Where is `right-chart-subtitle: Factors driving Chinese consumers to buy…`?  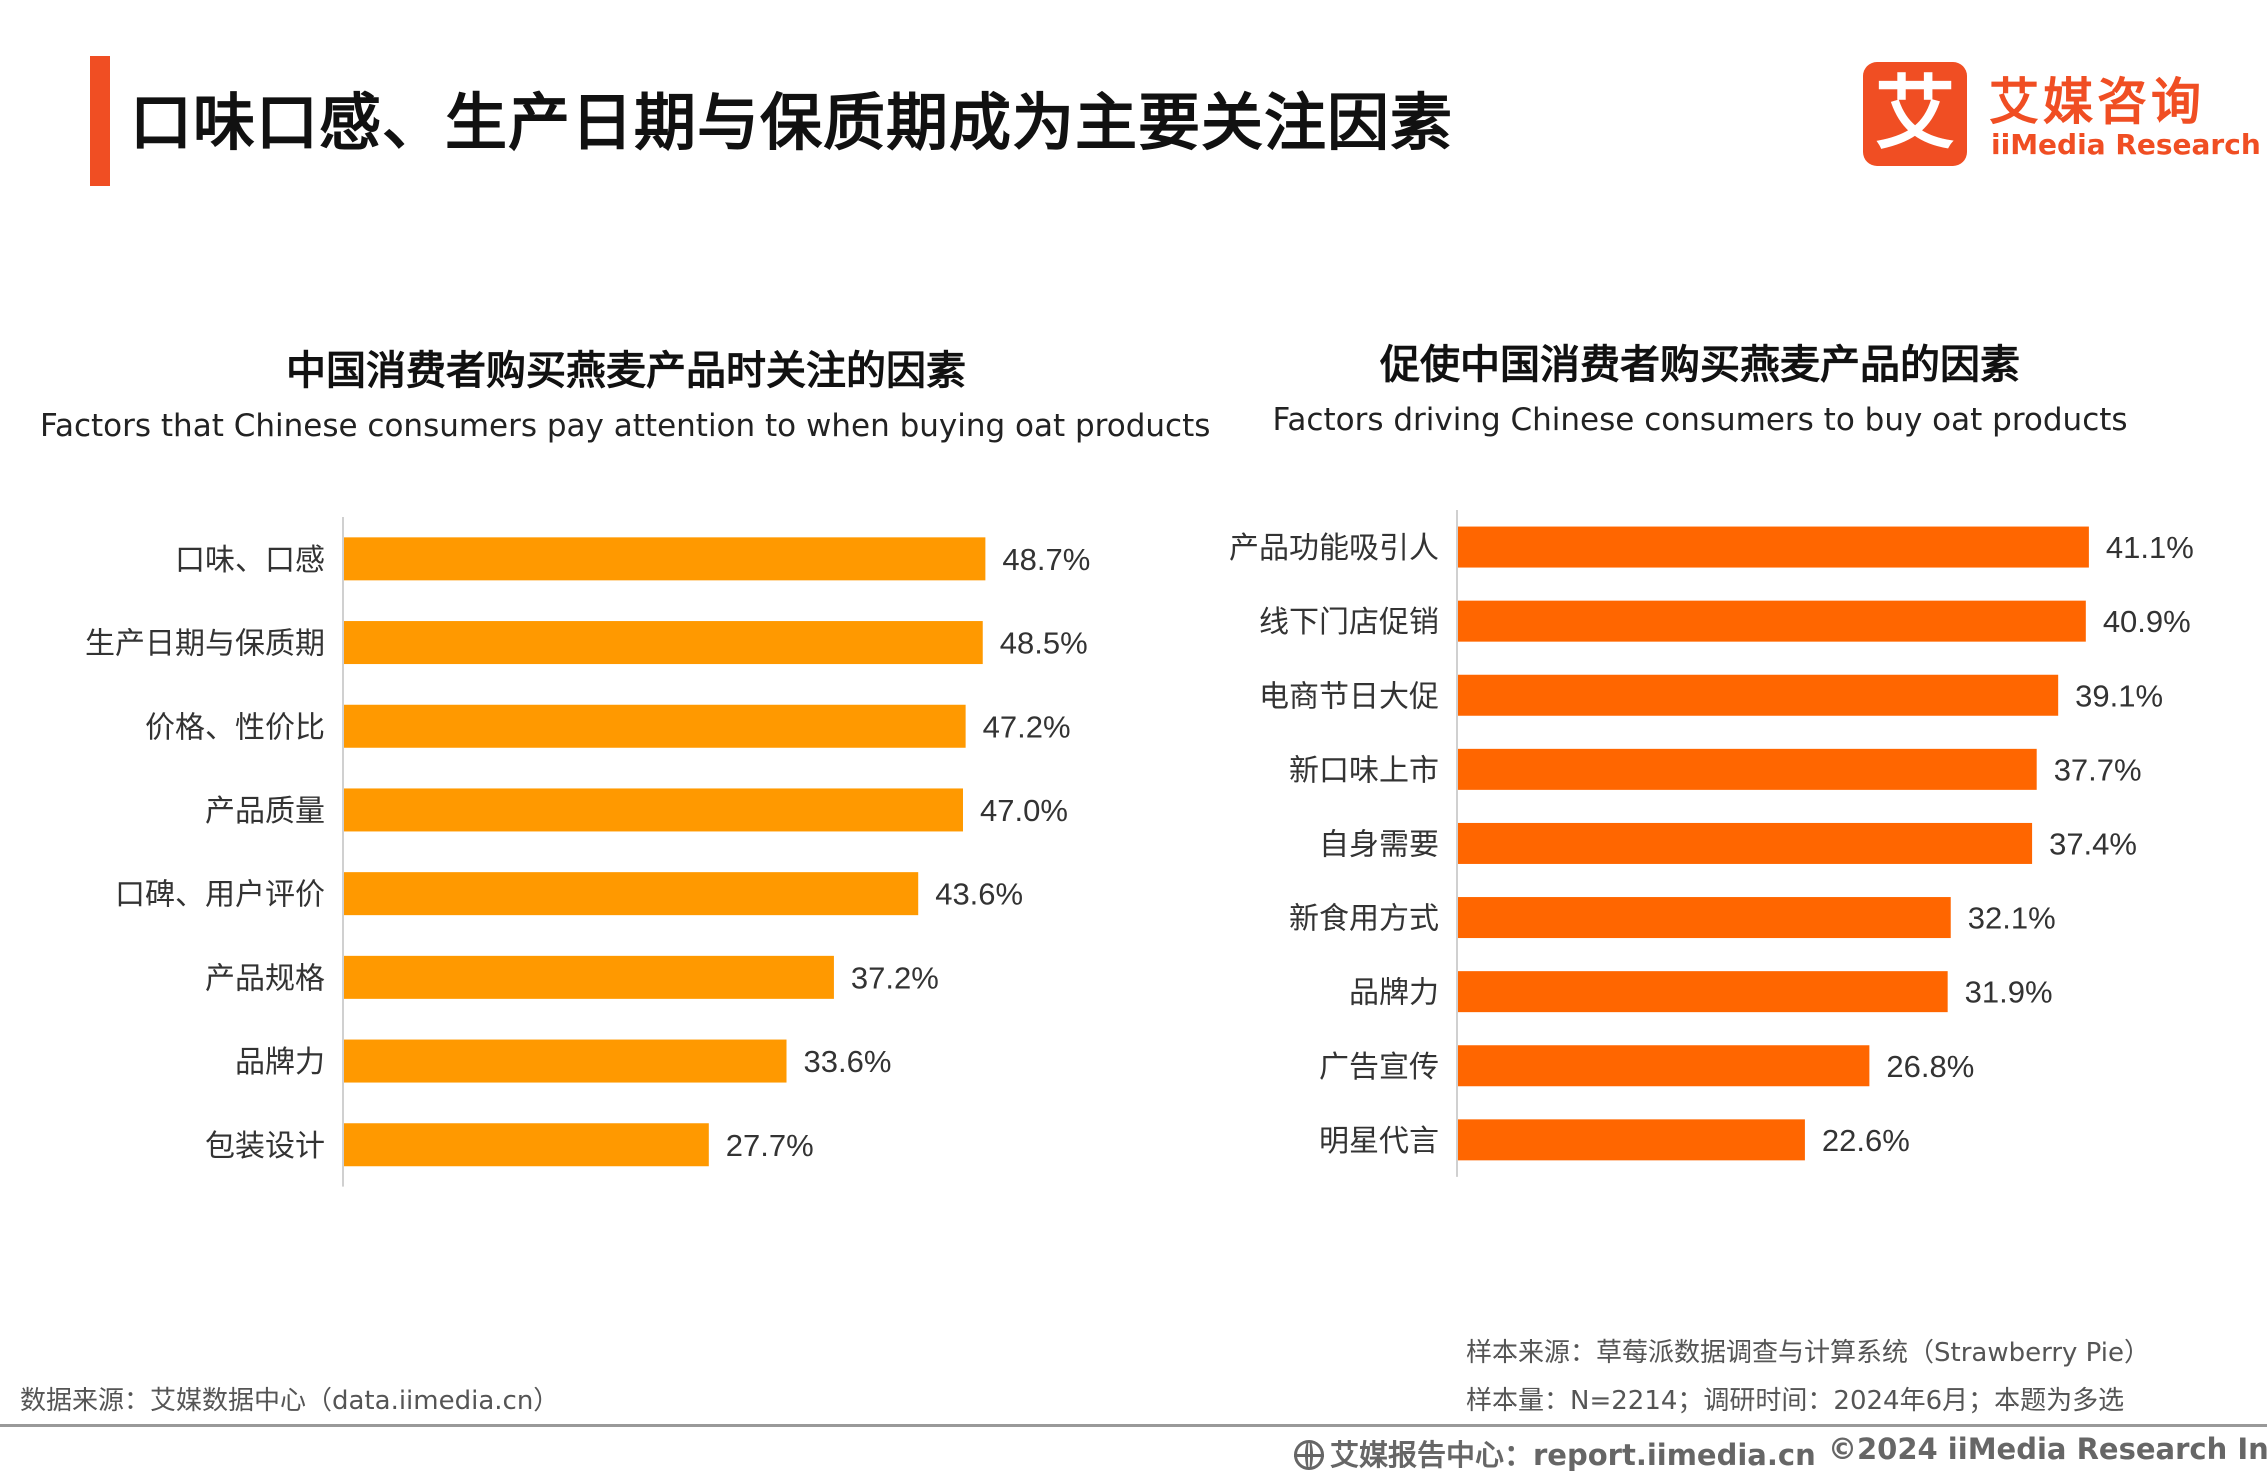 right-chart-subtitle: Factors driving Chinese consumers to buy… is located at coordinates (1700, 420).